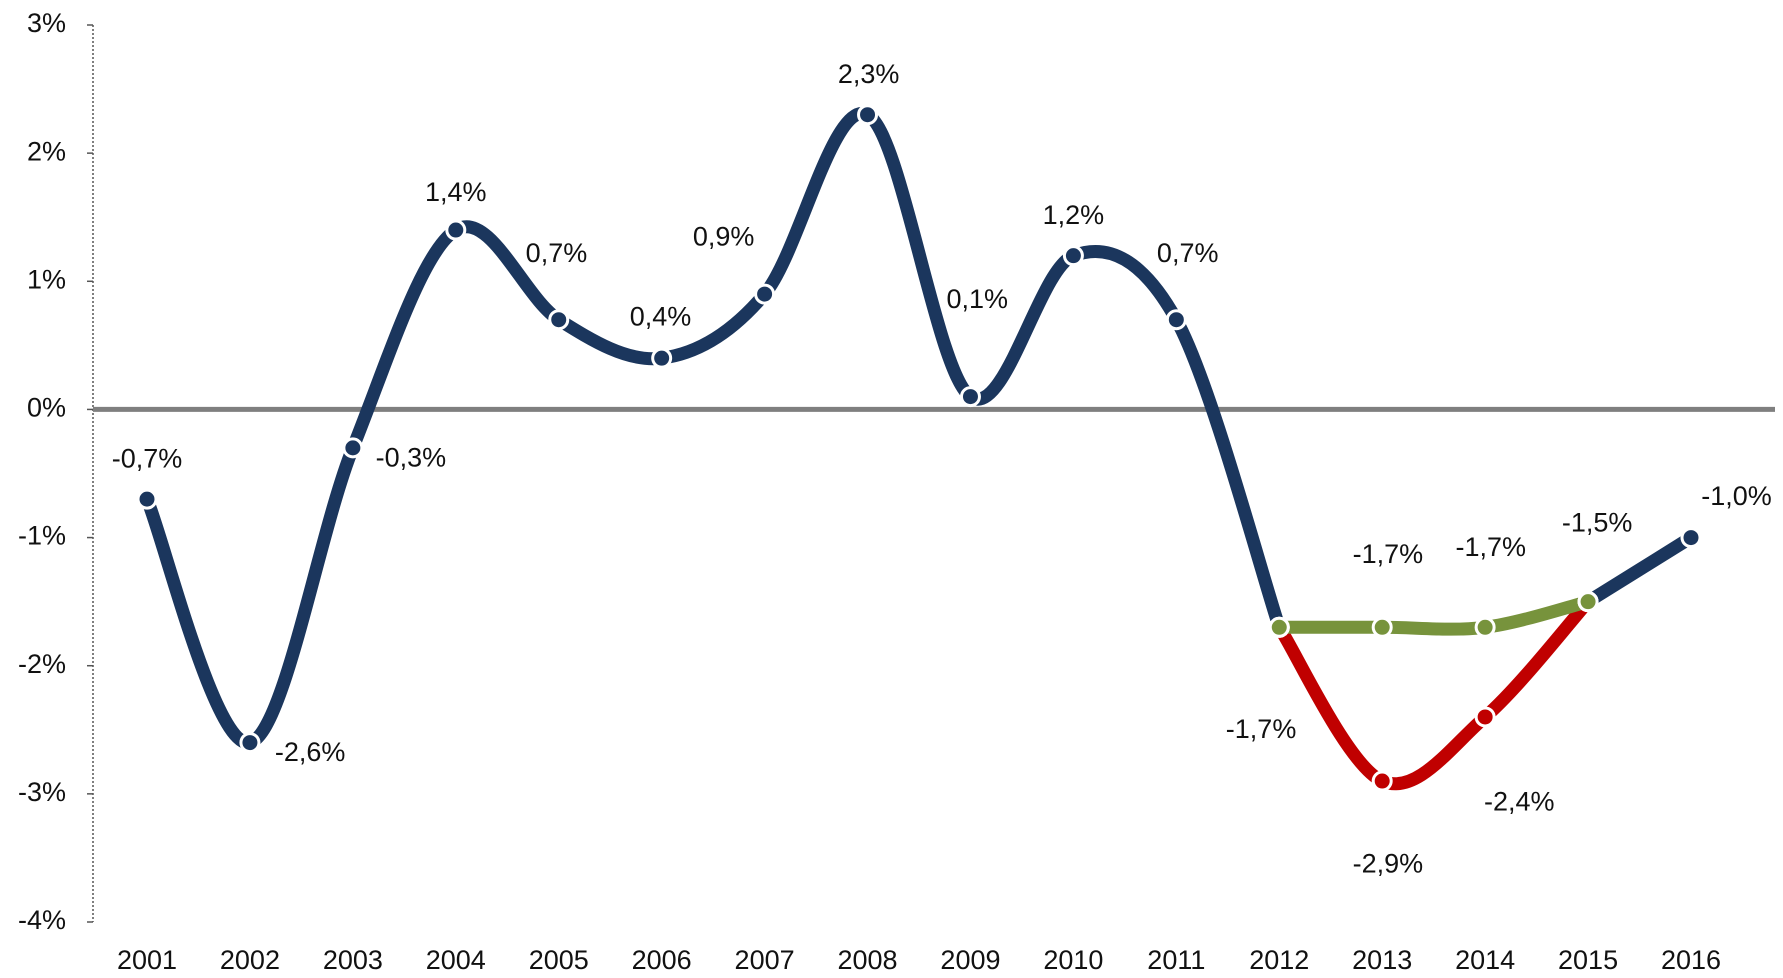  What do you see at coordinates (1691, 960) in the screenshot?
I see `x-tick-label: 2016` at bounding box center [1691, 960].